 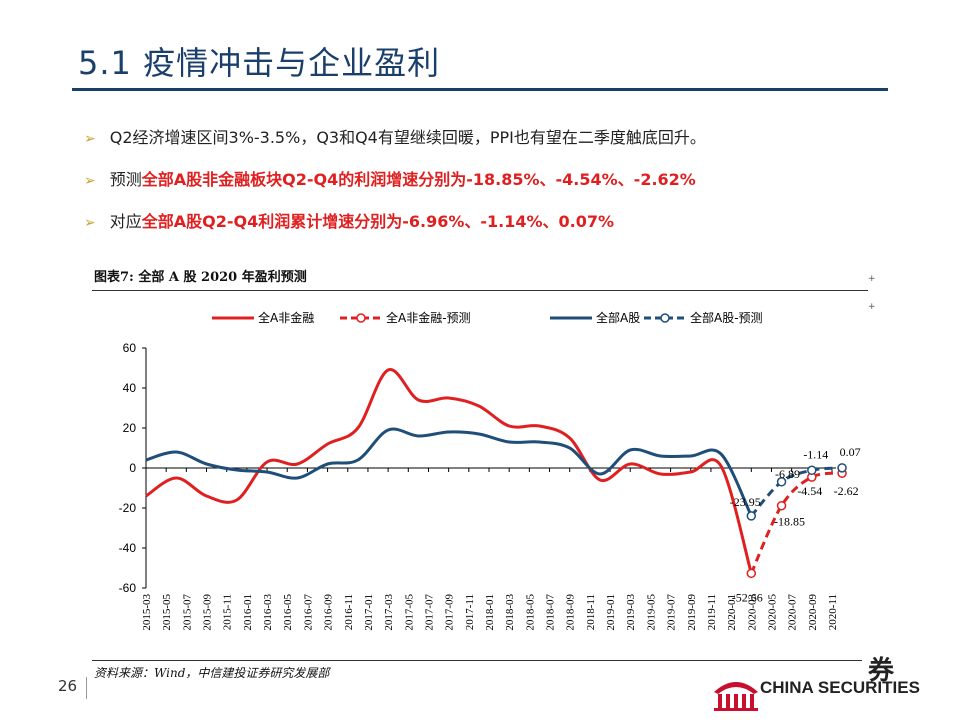 I want to click on x-tick-label: 2019-11, so click(x=712, y=612).